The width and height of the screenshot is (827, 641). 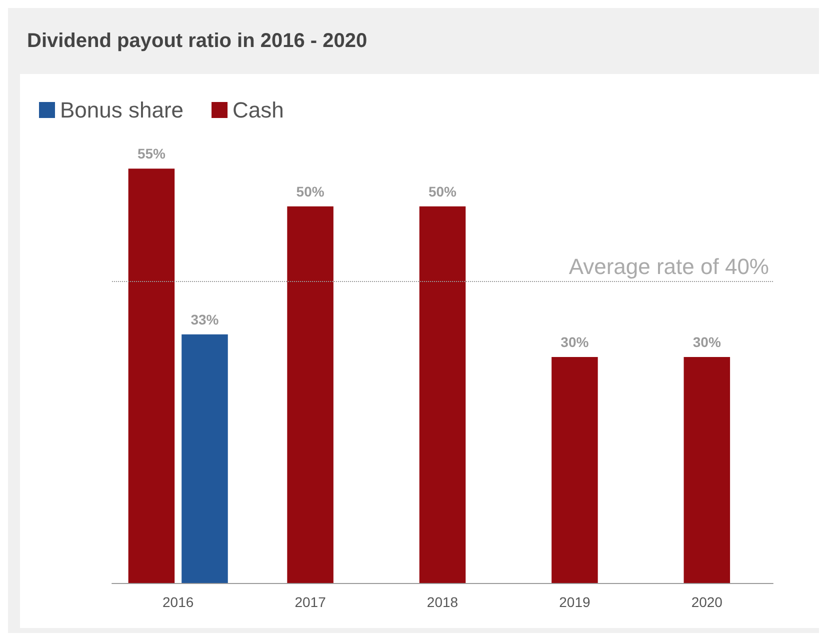 What do you see at coordinates (122, 110) in the screenshot?
I see `legend-label: Bonus share` at bounding box center [122, 110].